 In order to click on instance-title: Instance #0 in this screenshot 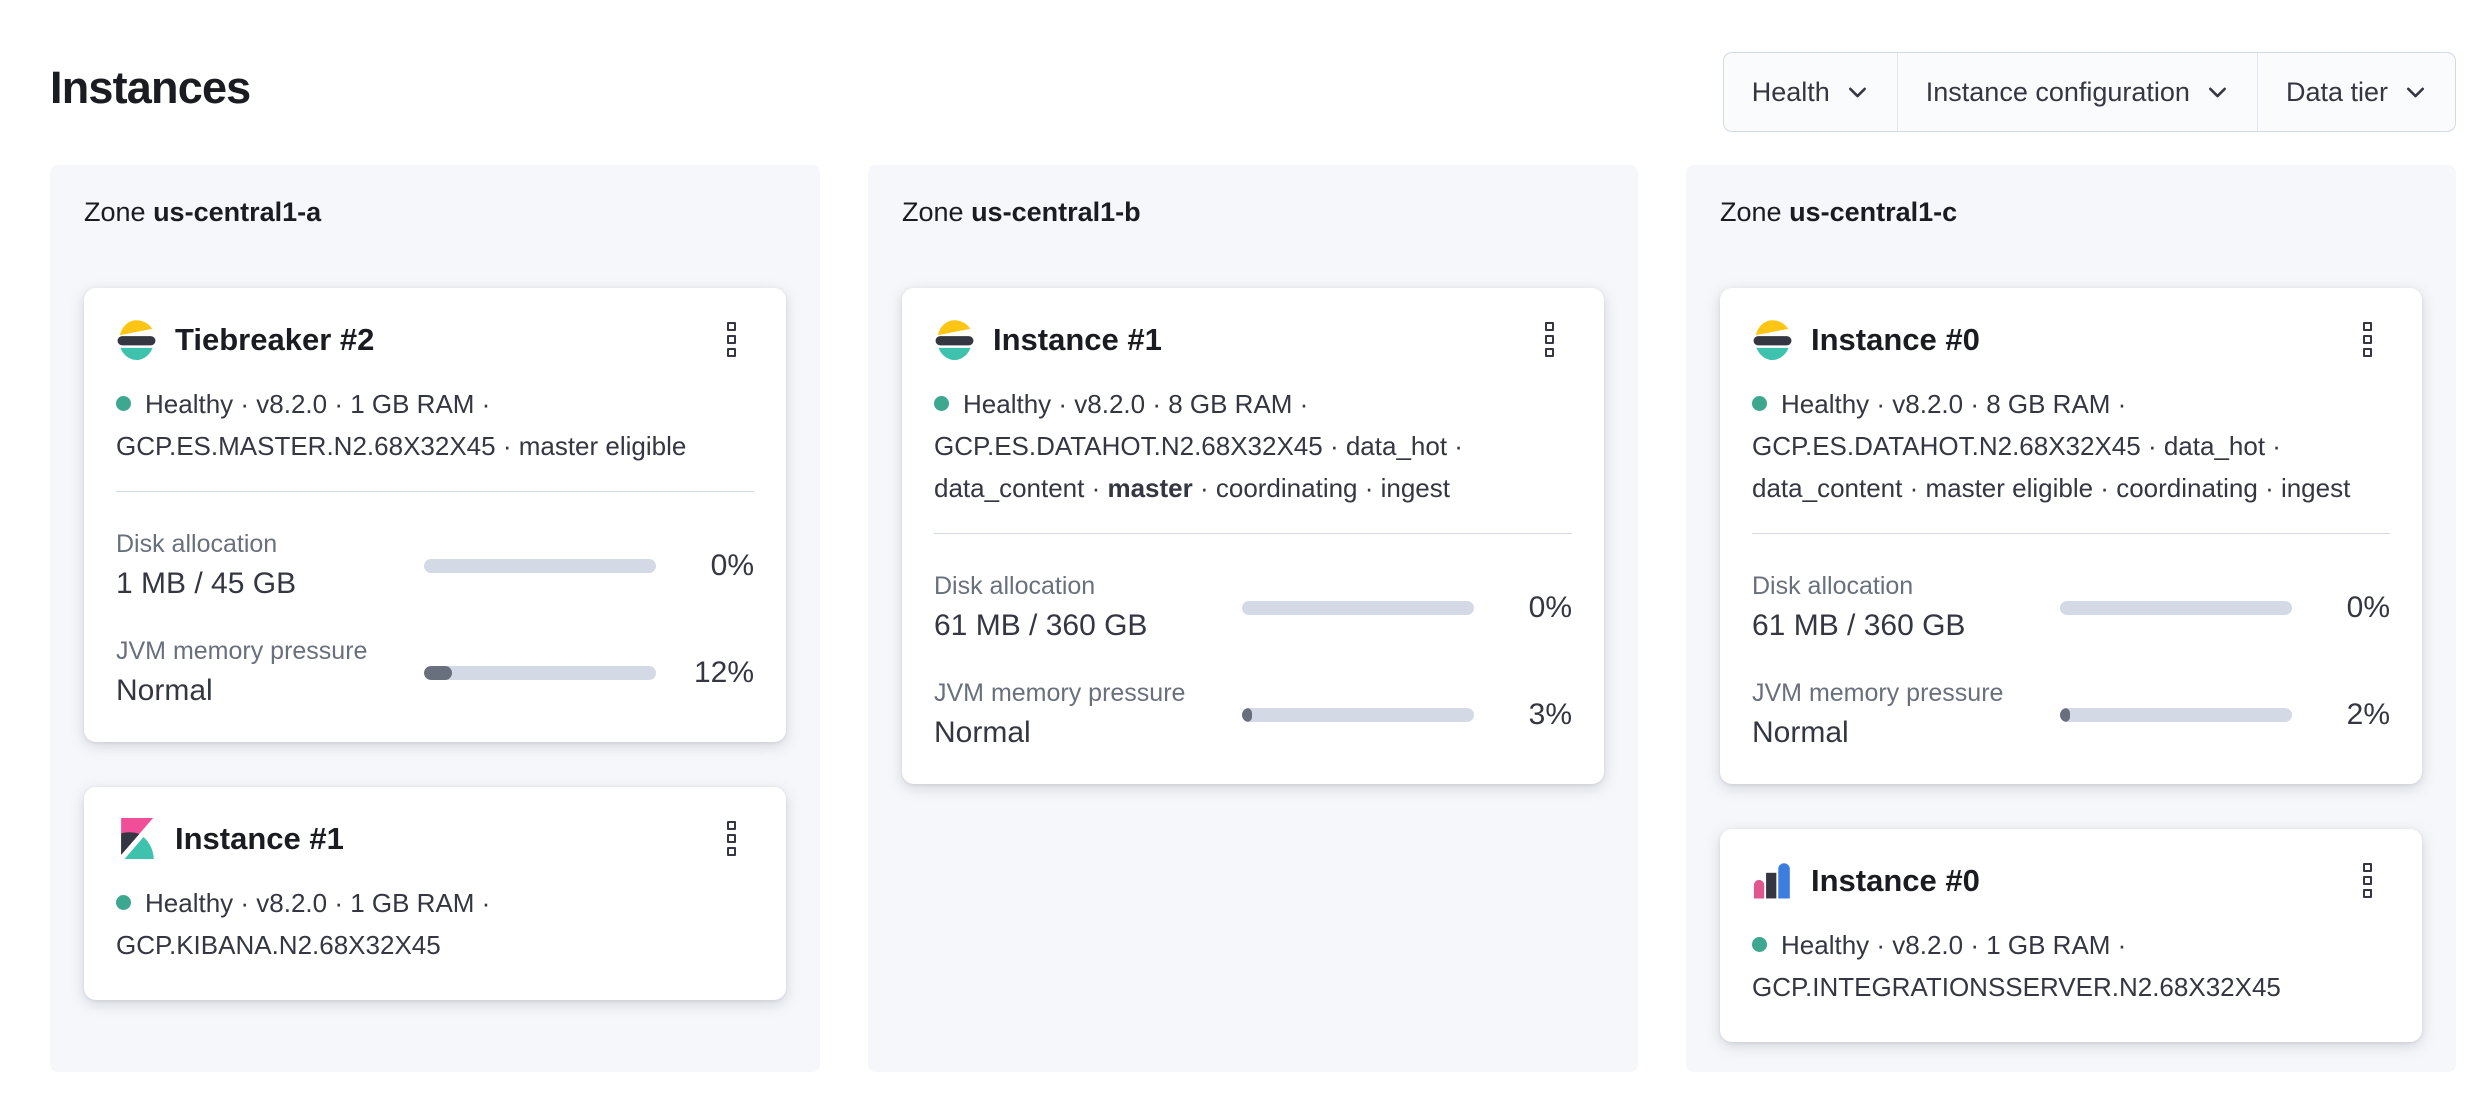, I will do `click(1895, 339)`.